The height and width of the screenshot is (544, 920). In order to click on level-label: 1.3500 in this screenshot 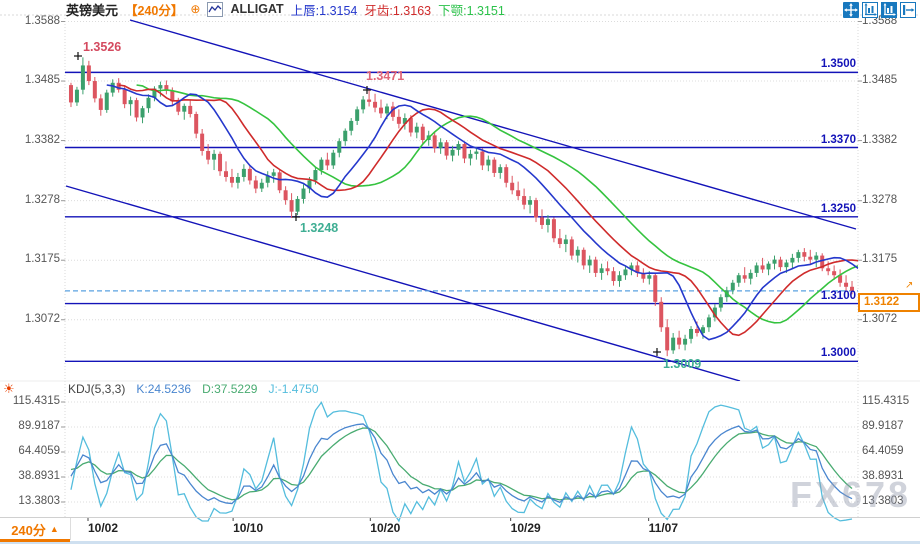, I will do `click(838, 64)`.